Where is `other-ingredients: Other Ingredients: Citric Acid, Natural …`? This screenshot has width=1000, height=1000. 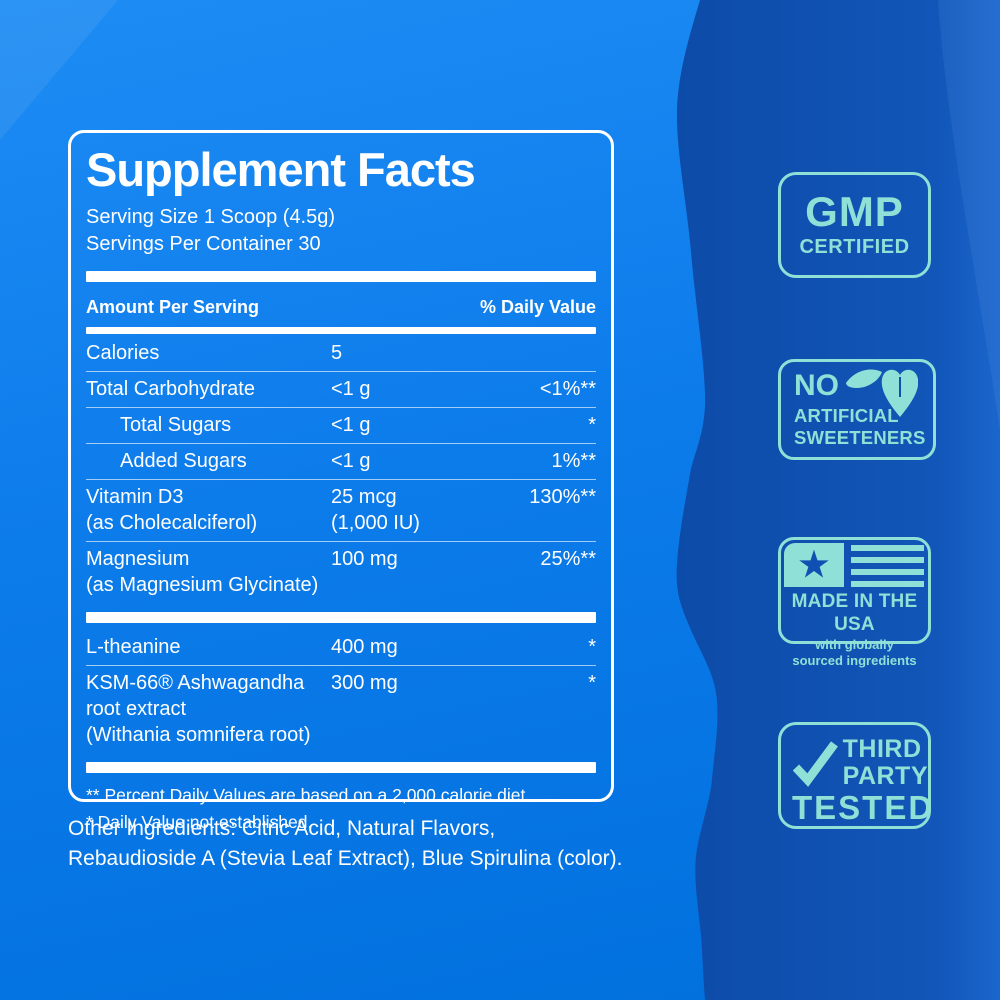
other-ingredients: Other Ingredients: Citric Acid, Natural … is located at coordinates (358, 844).